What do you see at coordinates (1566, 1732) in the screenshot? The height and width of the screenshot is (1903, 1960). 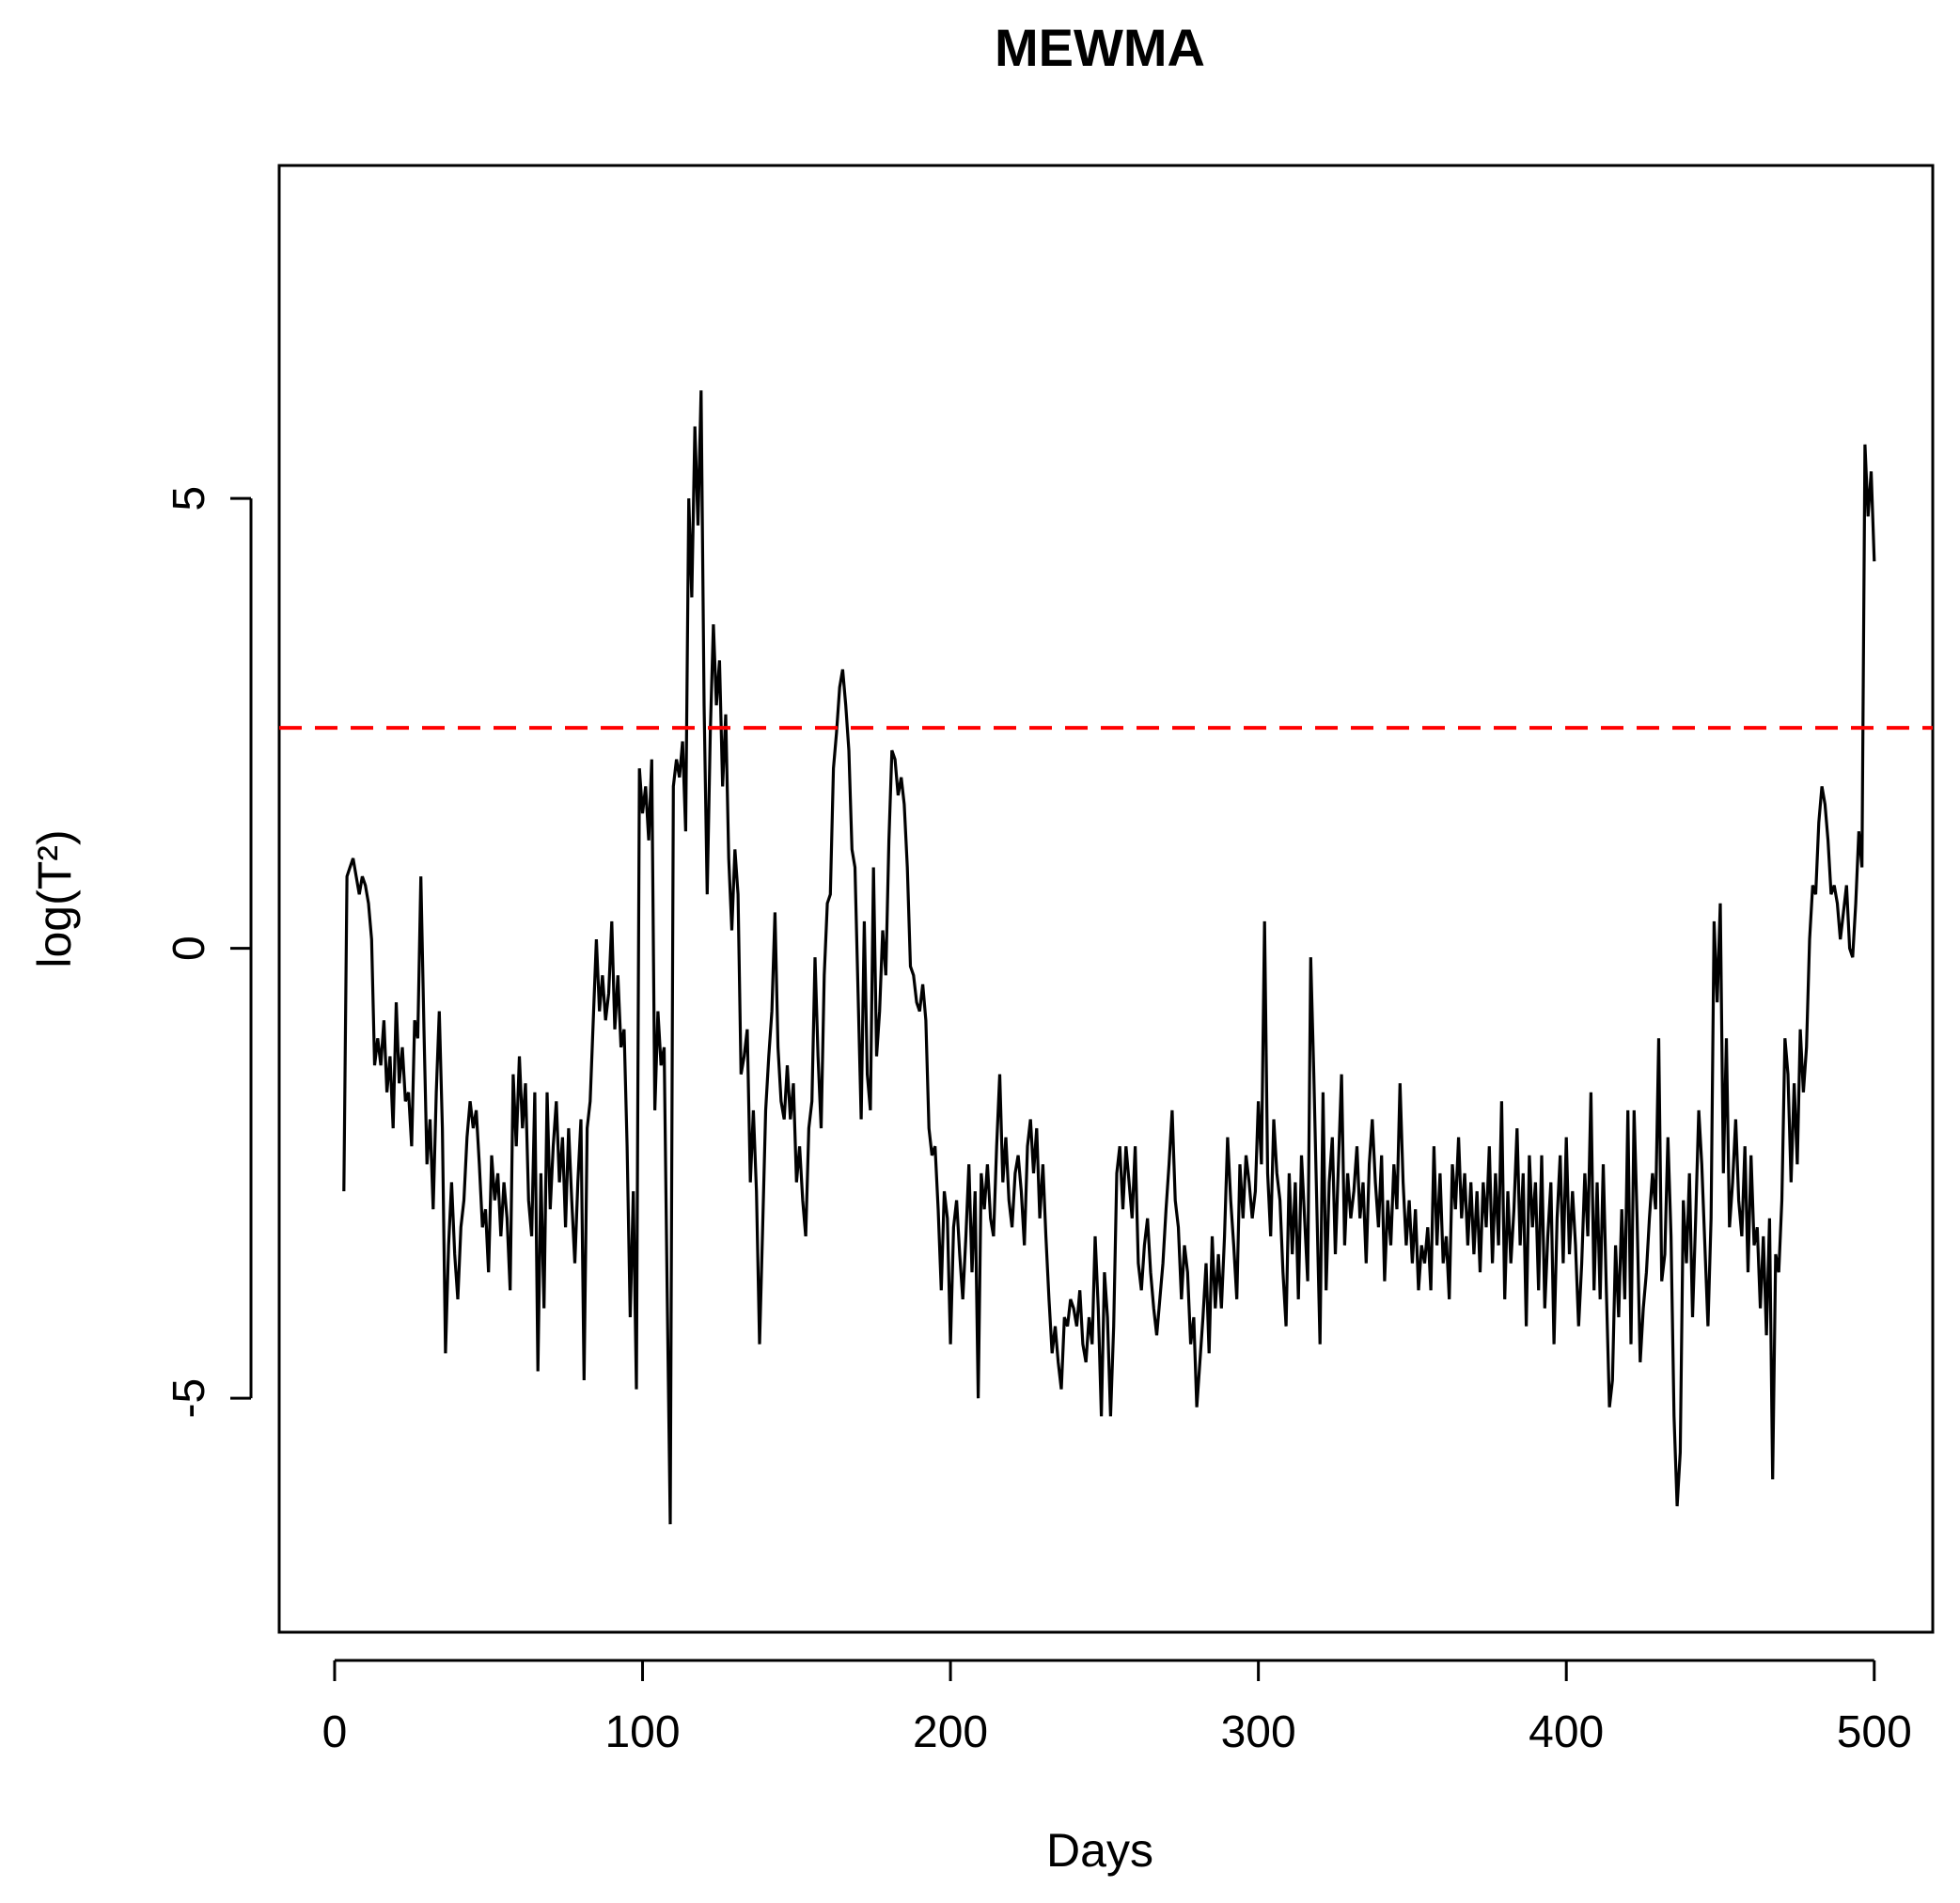 I see `x-tick-label: 400` at bounding box center [1566, 1732].